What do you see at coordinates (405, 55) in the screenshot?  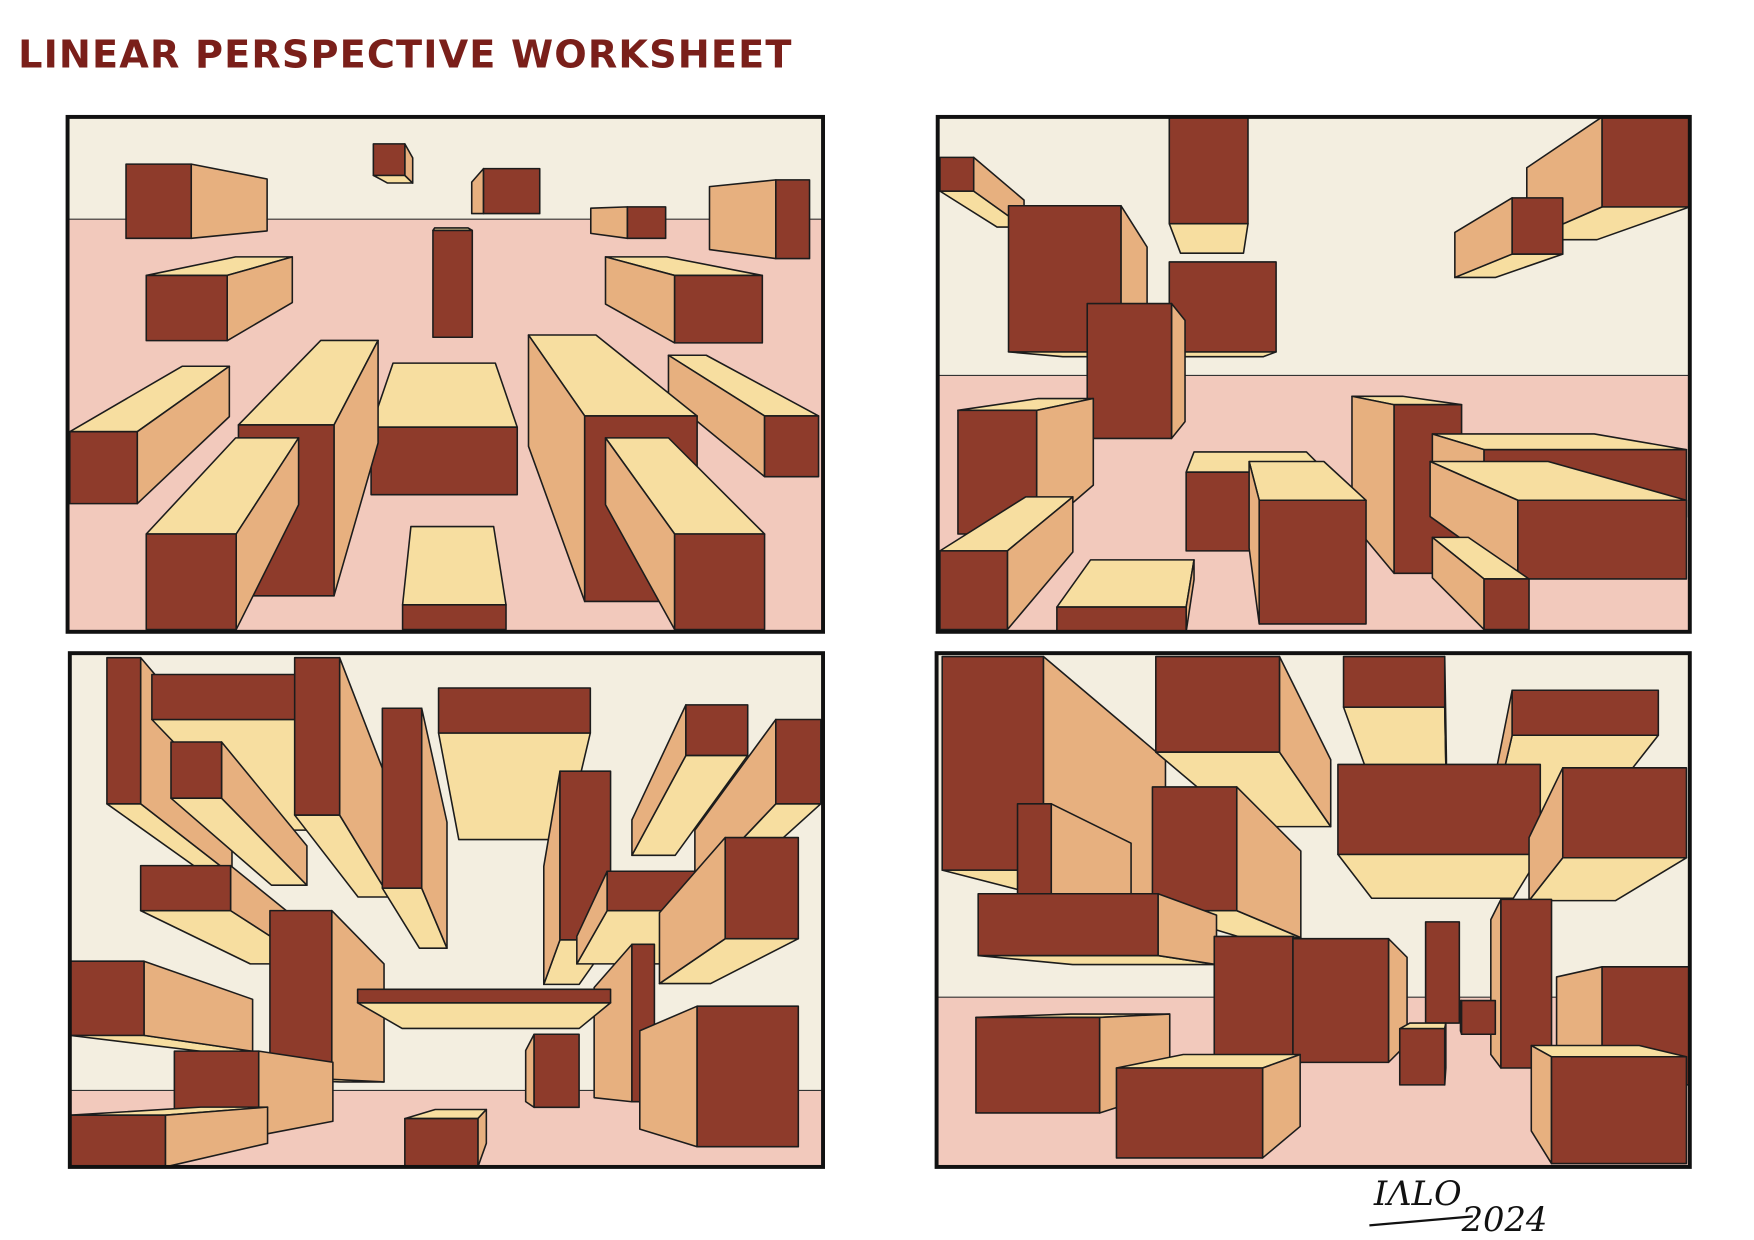 I see `title: LINEAR PERSPECTIVE WORKSHEET` at bounding box center [405, 55].